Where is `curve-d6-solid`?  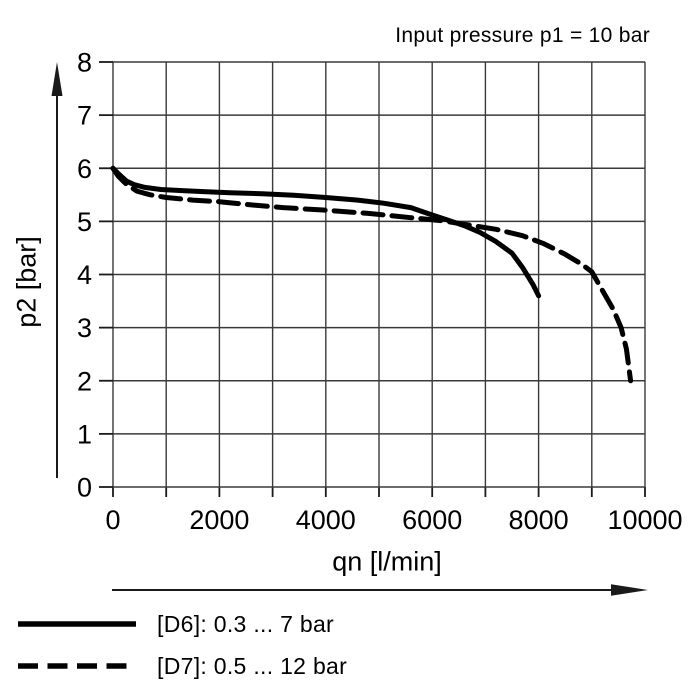 curve-d6-solid is located at coordinates (326, 232).